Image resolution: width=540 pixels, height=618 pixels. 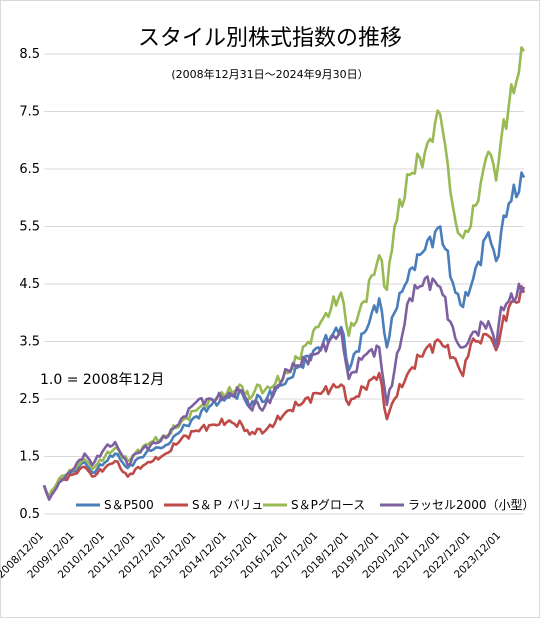 What do you see at coordinates (29, 169) in the screenshot?
I see `y-tick-label: 6.5` at bounding box center [29, 169].